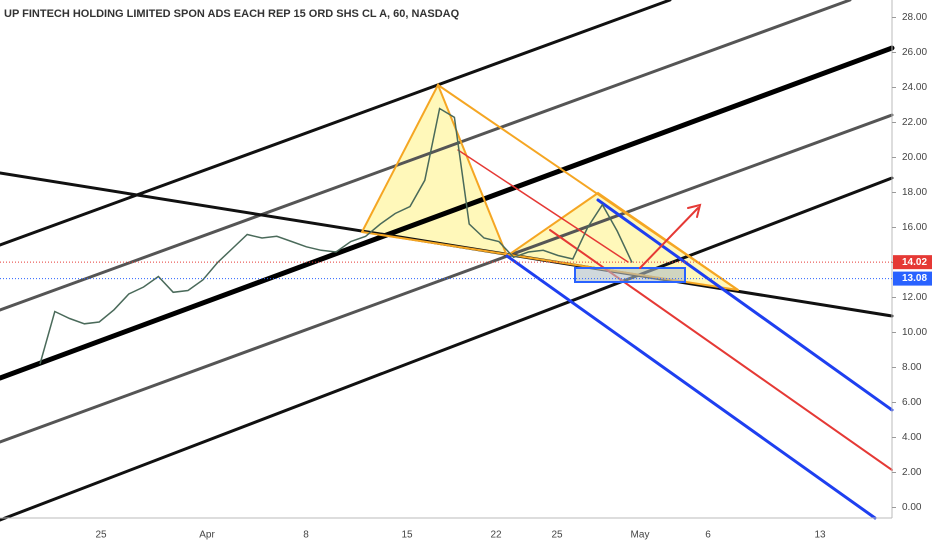 The height and width of the screenshot is (550, 932). I want to click on y-tick-label: 8.00, so click(912, 367).